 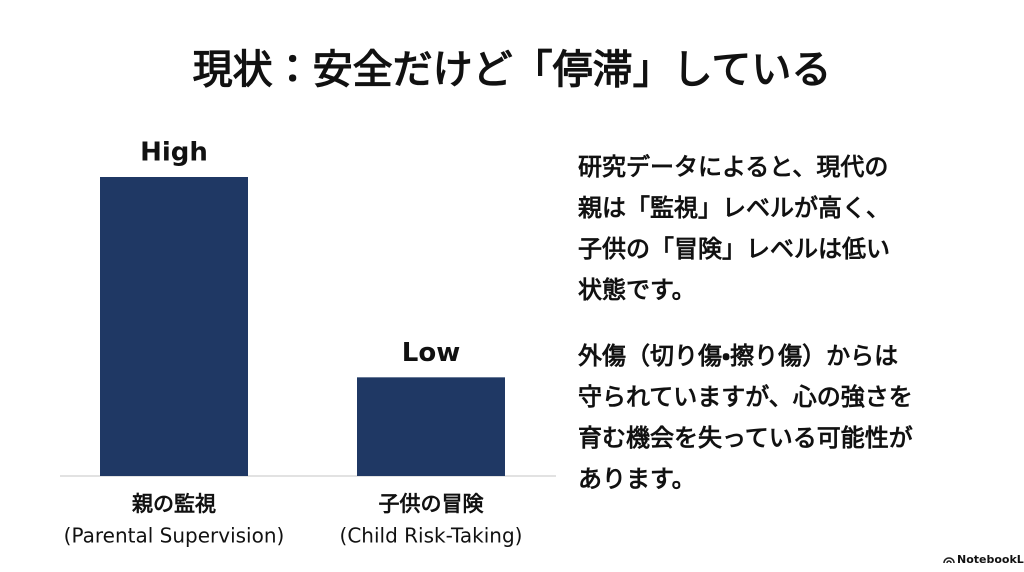 I want to click on x-tick-sublabel: (Parental Supervision), so click(x=174, y=536).